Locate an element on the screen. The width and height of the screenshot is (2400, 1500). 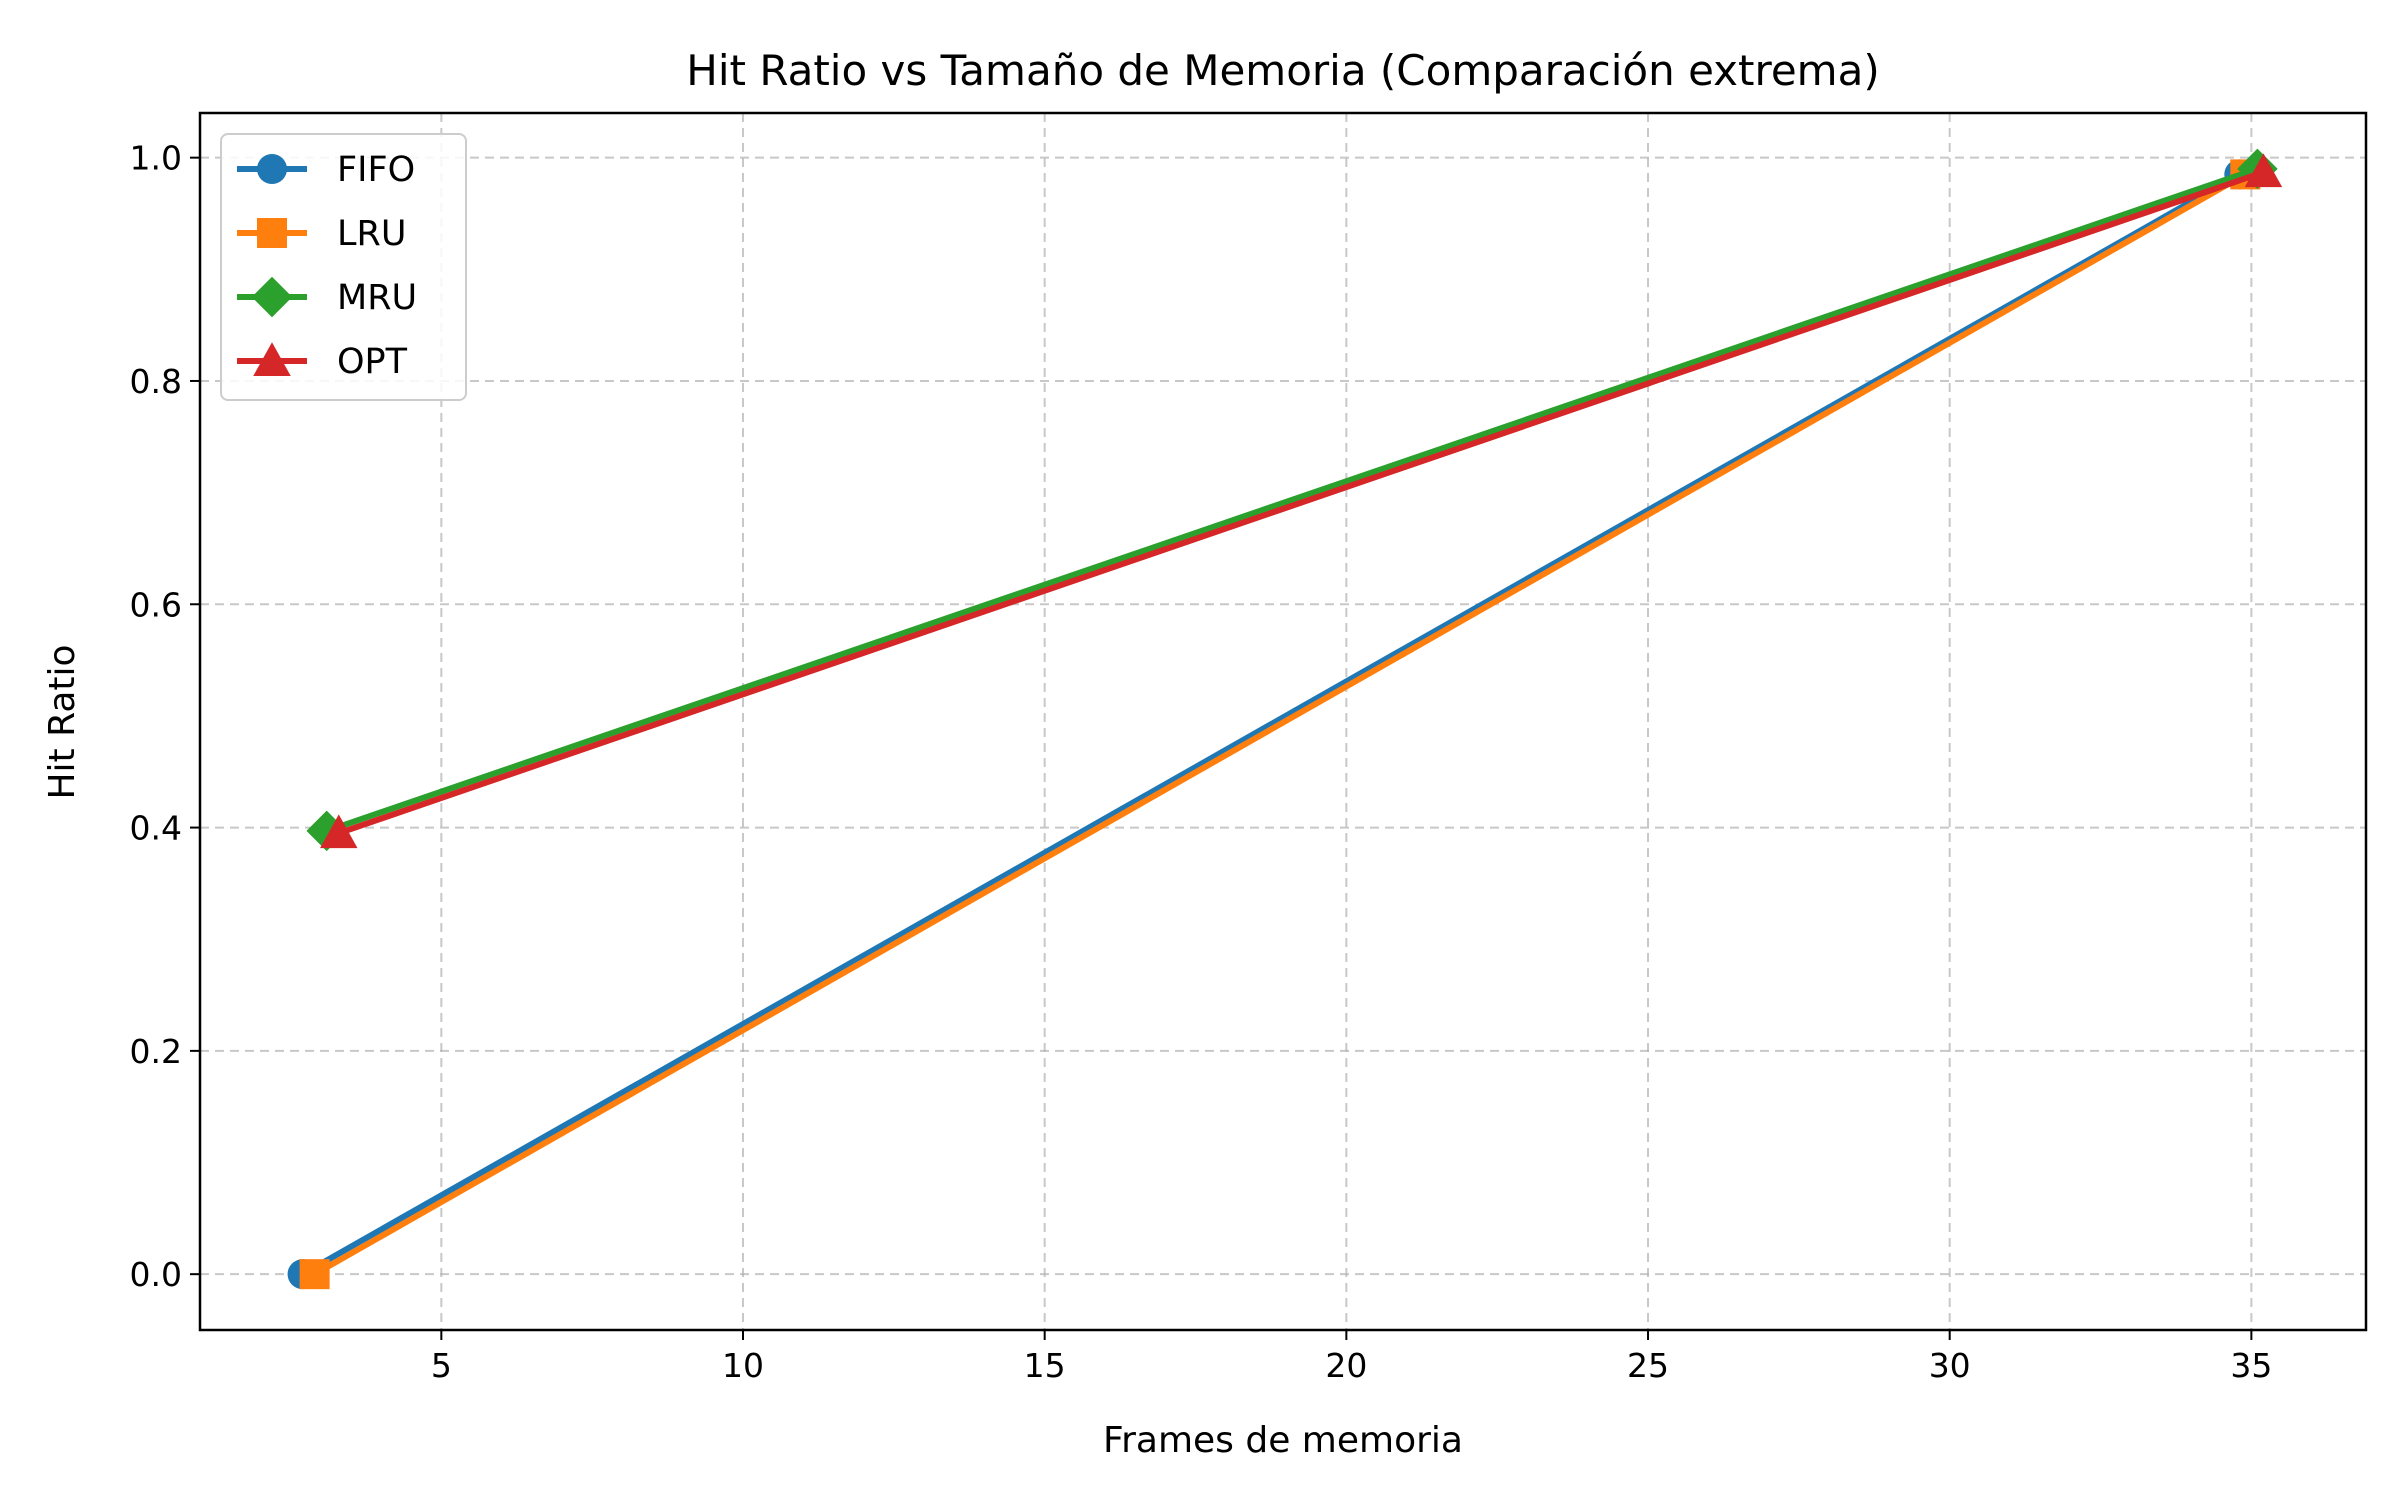
legend-marker-lru is located at coordinates (272, 233).